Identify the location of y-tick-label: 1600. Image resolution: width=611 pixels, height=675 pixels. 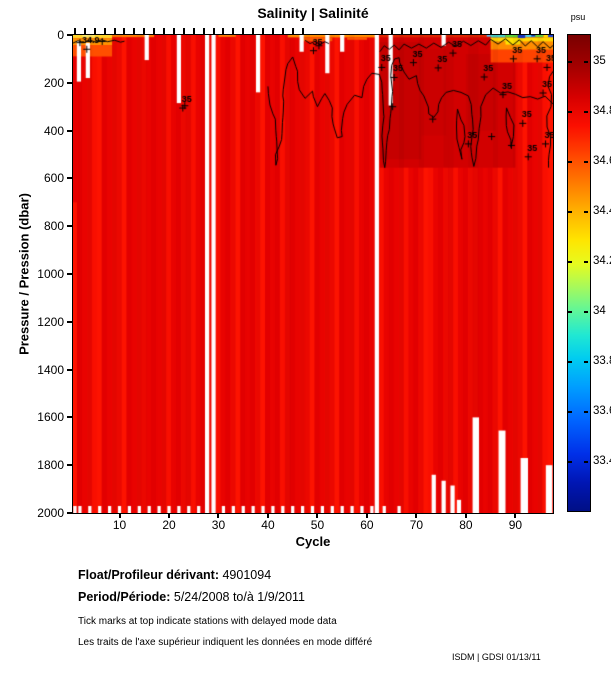
(50, 417).